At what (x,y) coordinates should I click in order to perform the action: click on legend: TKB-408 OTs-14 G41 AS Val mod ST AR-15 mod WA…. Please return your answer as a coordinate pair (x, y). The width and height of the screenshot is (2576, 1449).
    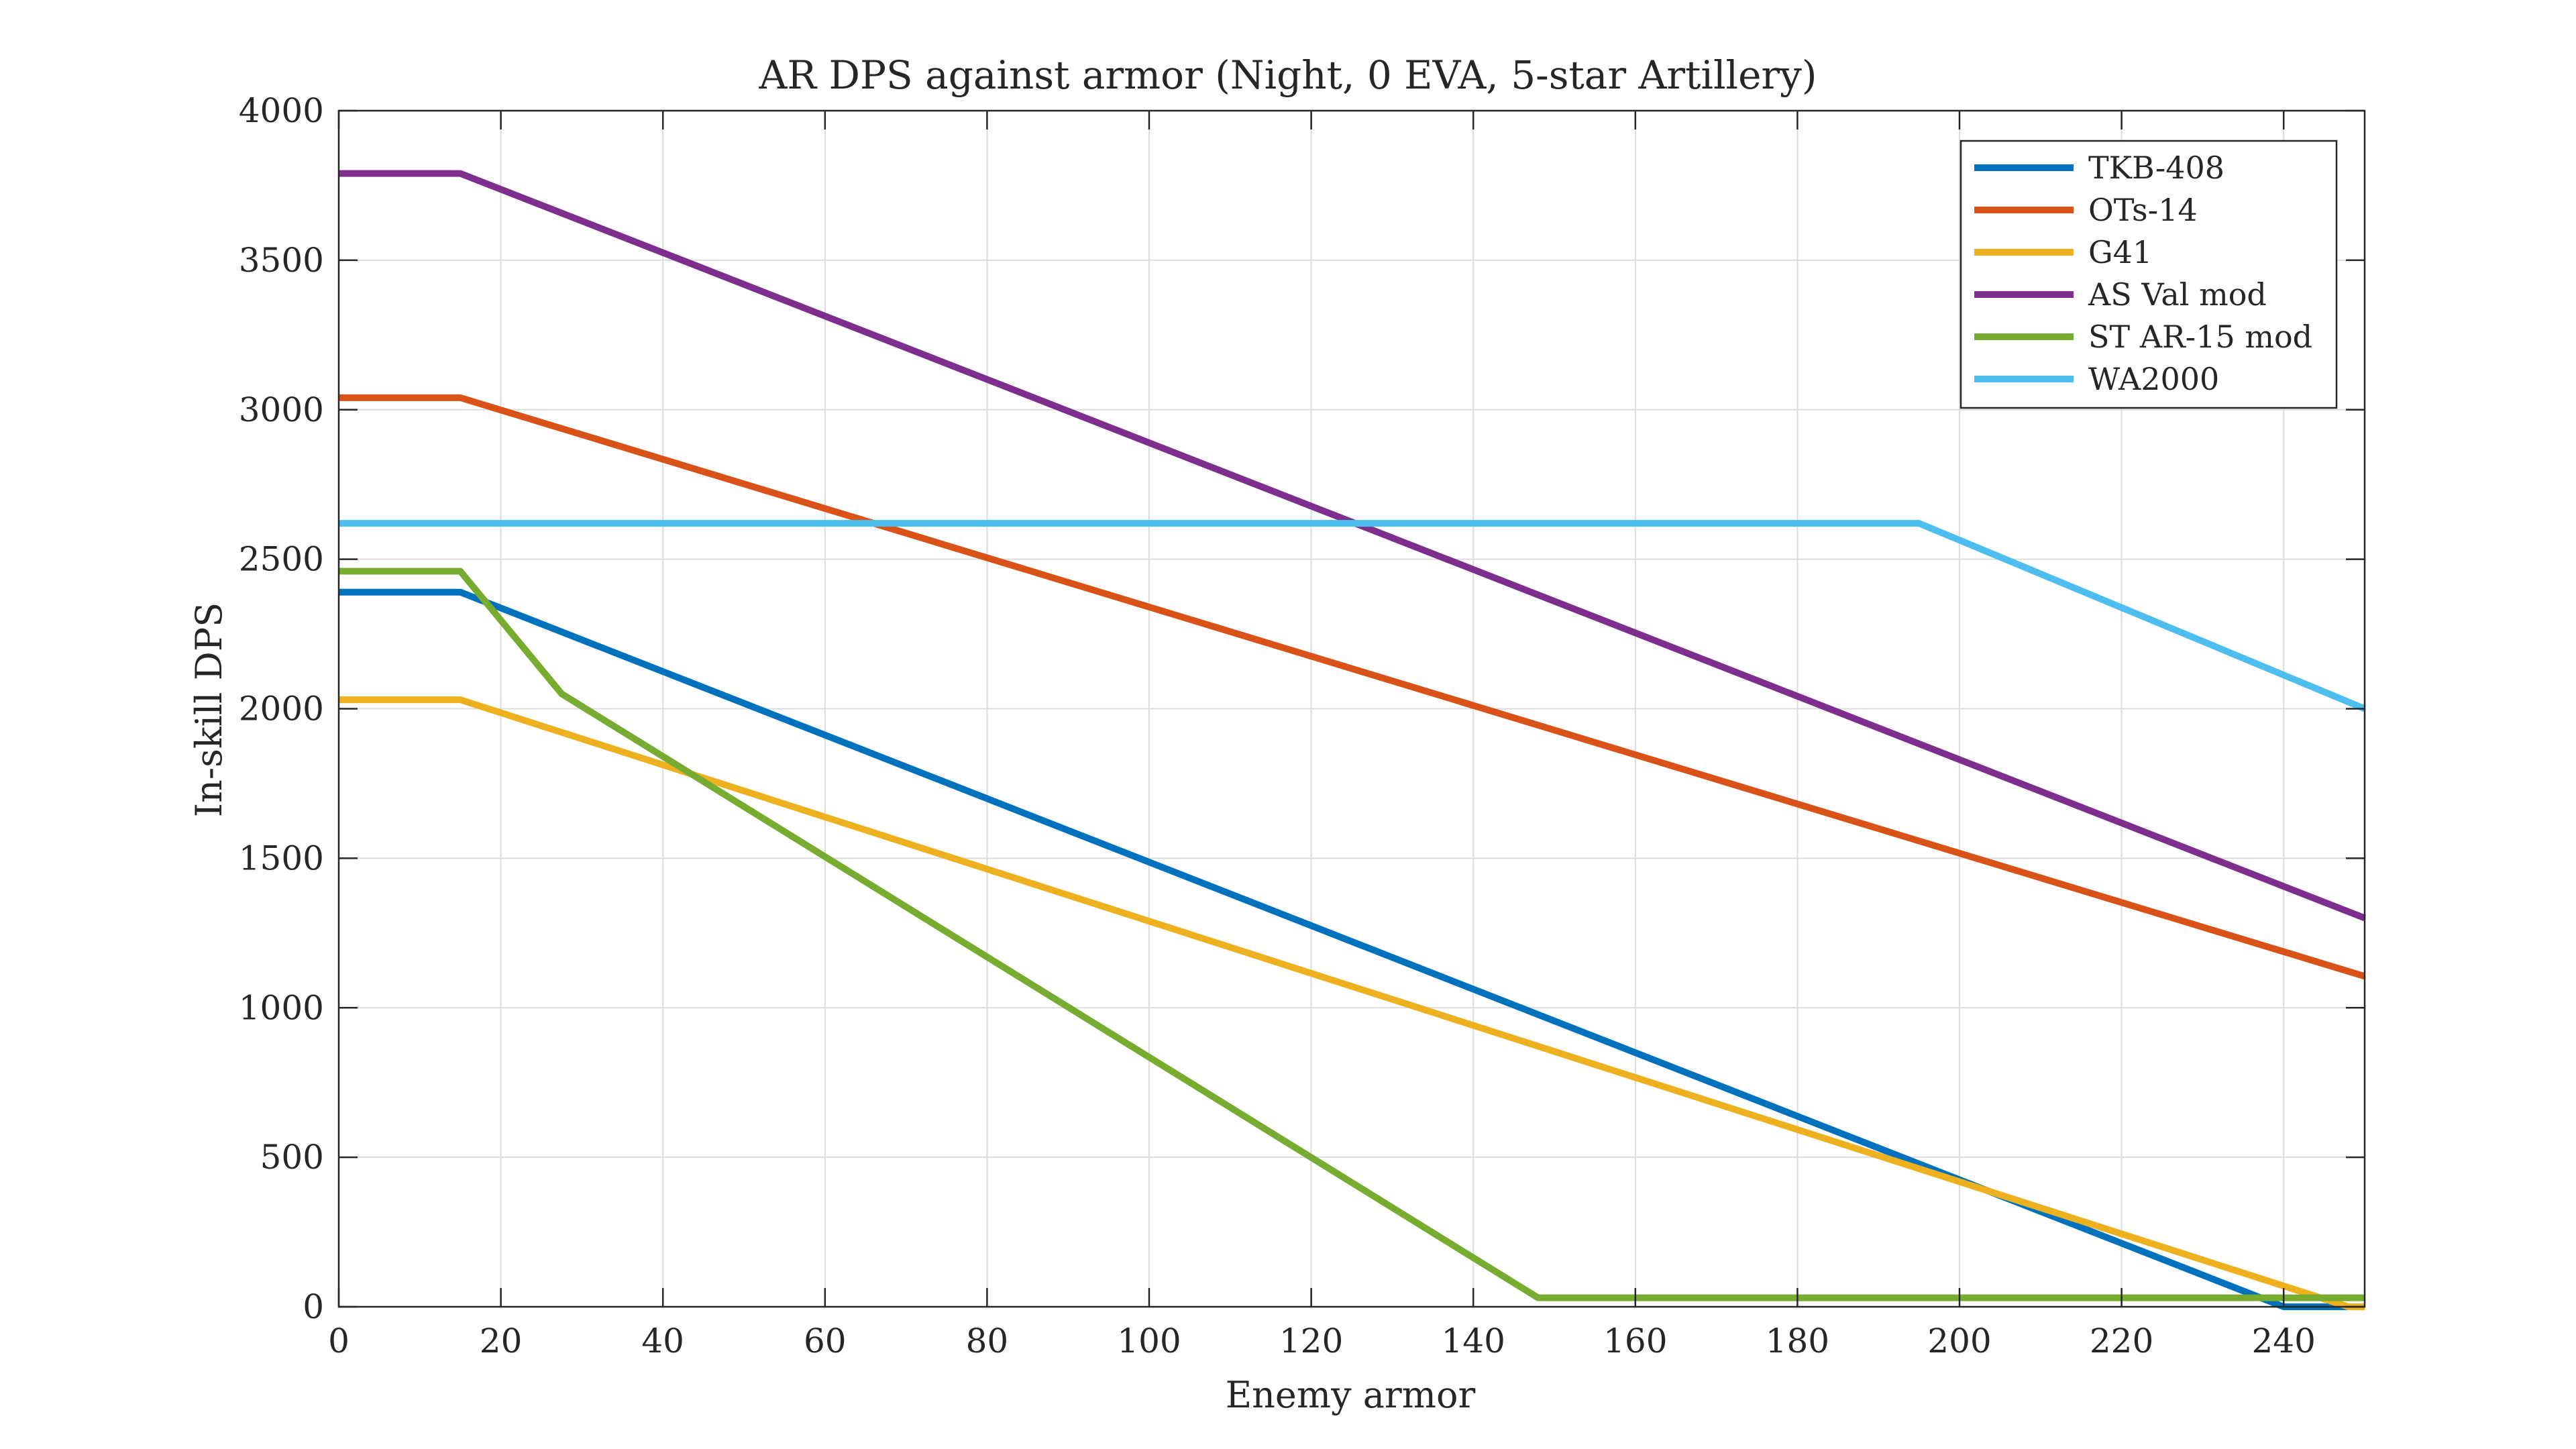
    Looking at the image, I should click on (2149, 274).